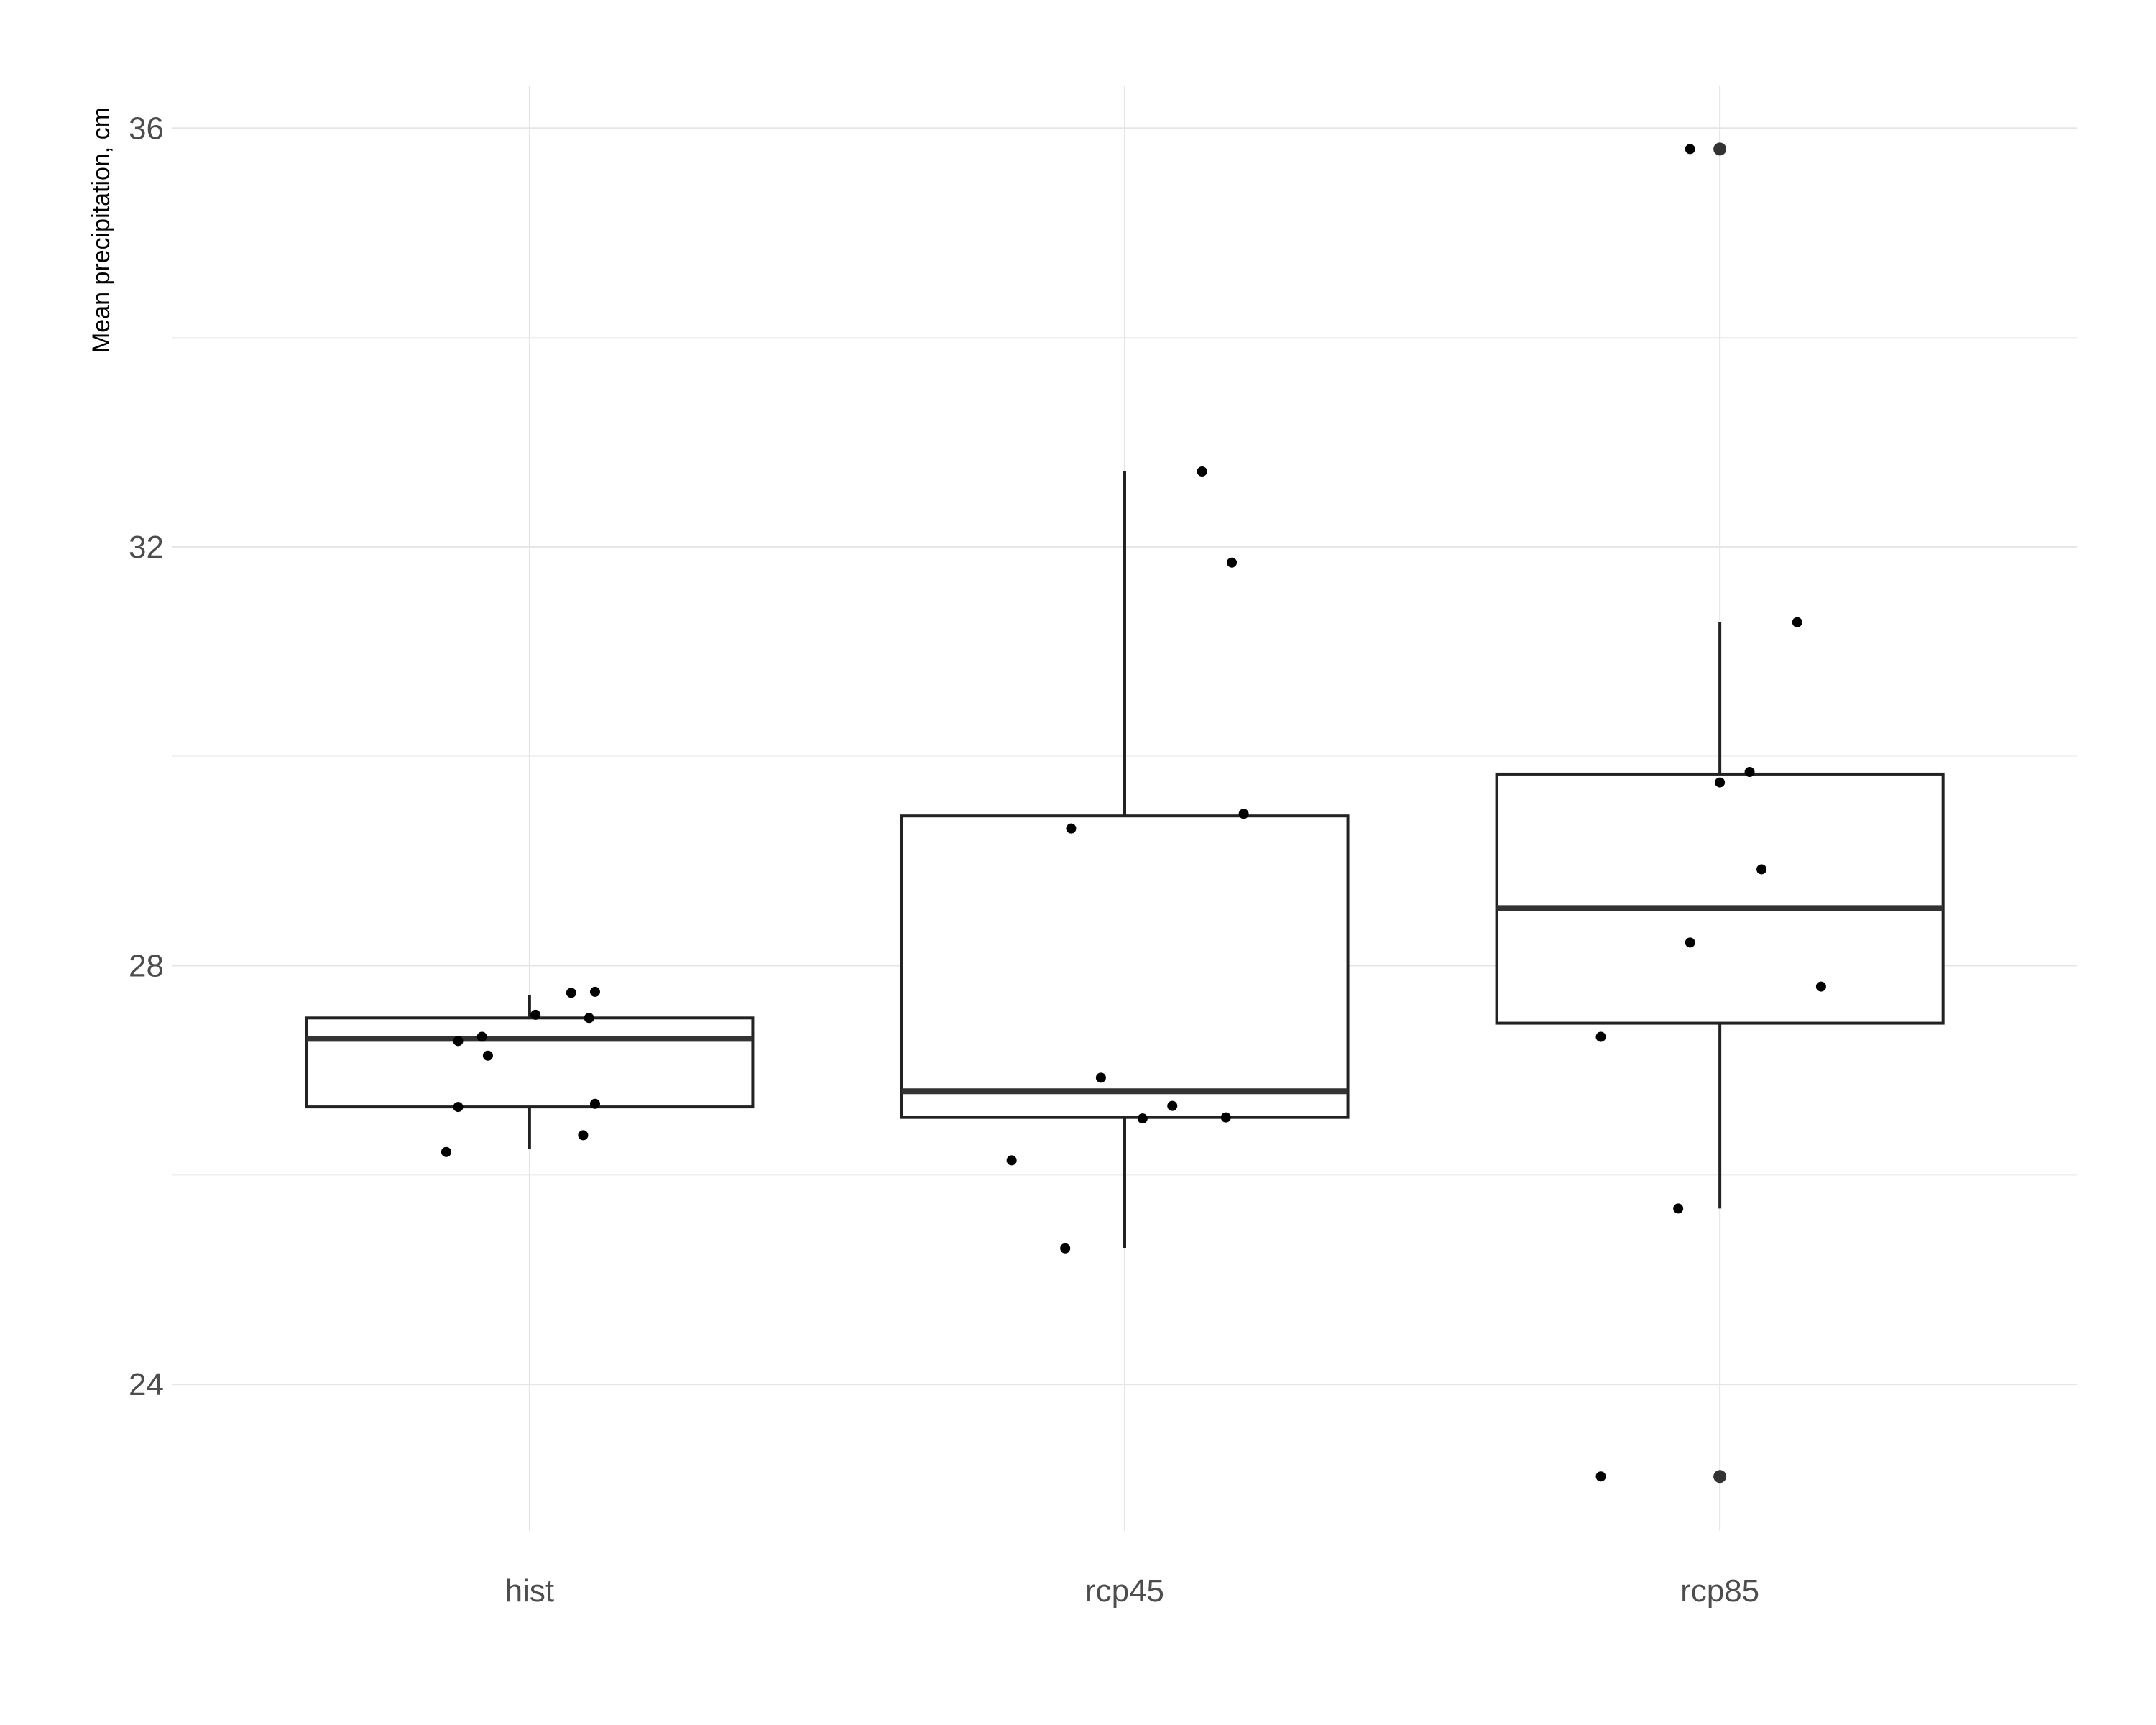 This screenshot has height=1725, width=2156. What do you see at coordinates (147, 547) in the screenshot?
I see `y-tick-label-32: 32` at bounding box center [147, 547].